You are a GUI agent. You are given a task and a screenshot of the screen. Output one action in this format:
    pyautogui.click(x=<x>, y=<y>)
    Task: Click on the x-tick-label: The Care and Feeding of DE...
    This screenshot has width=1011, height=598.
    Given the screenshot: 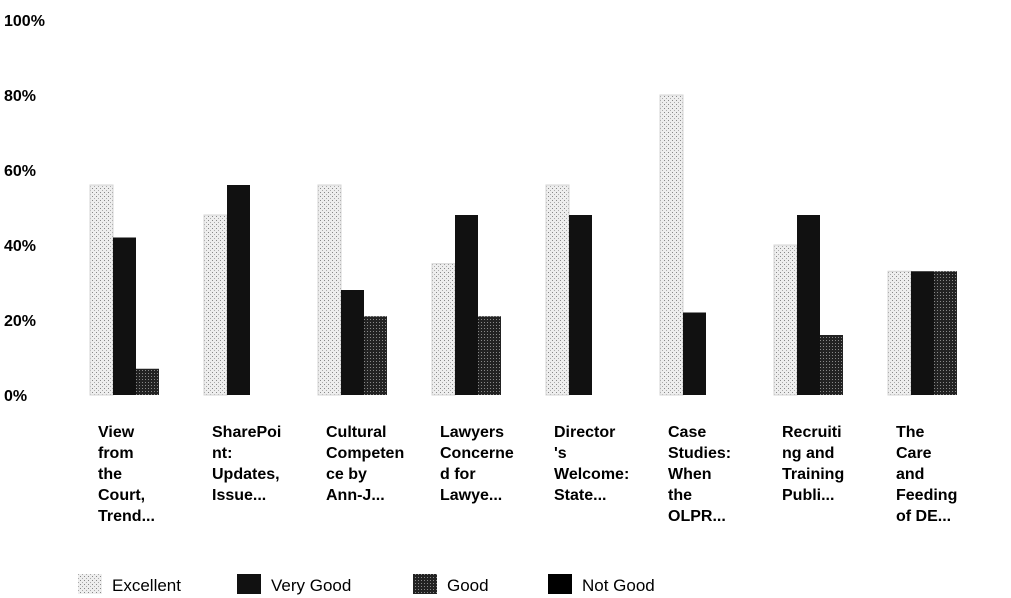 What is the action you would take?
    pyautogui.click(x=926, y=474)
    